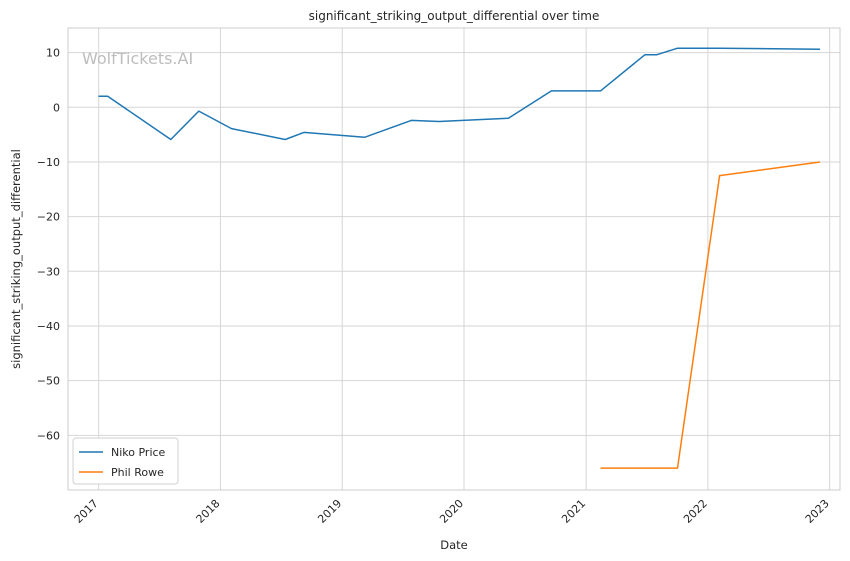 The width and height of the screenshot is (850, 561). I want to click on y-tick-label: 10, so click(53, 53).